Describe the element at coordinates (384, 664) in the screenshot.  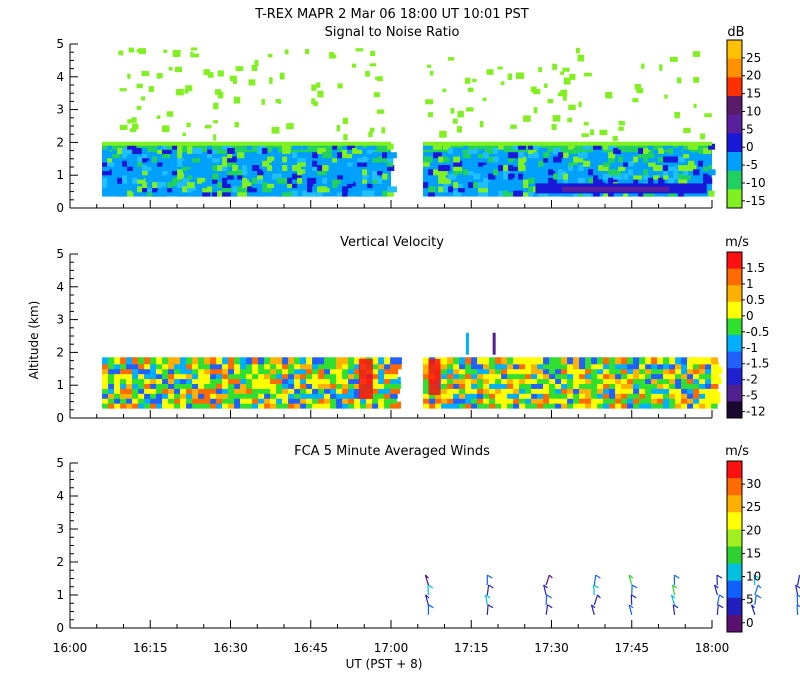
I see `x-axis-label: UT (PST + 8)` at that location.